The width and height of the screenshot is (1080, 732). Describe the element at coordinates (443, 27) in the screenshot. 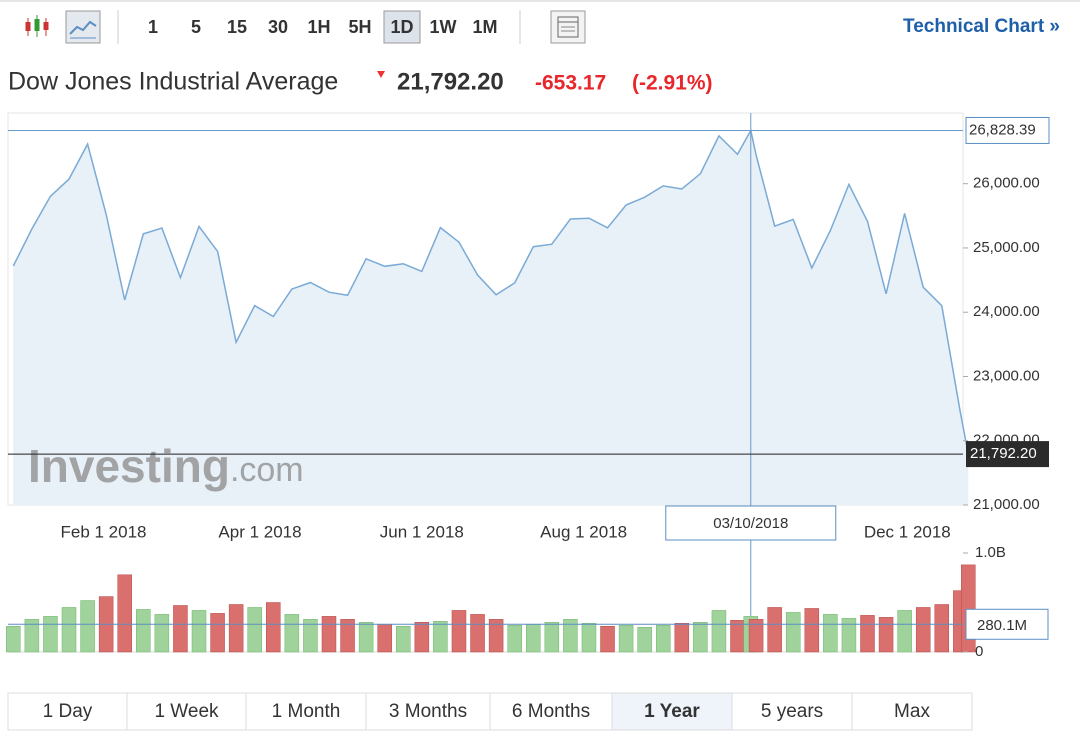

I see `interval-button: 1W` at that location.